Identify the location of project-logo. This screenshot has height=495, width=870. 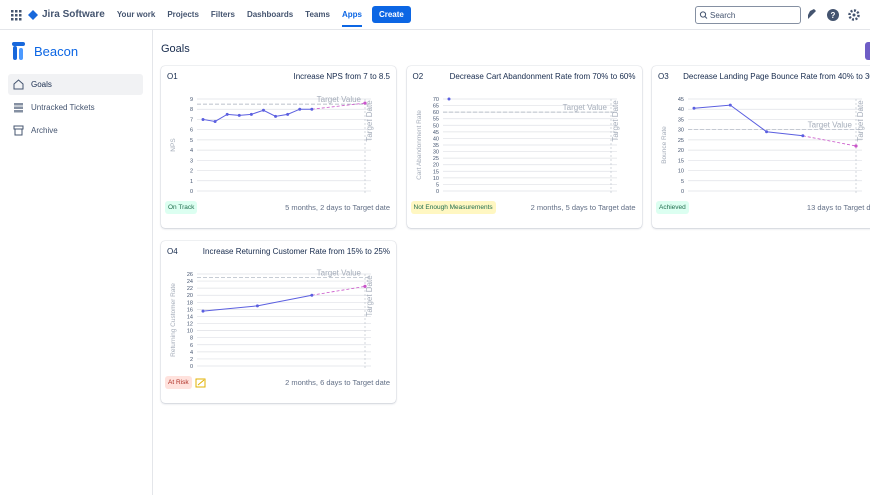
(18, 51).